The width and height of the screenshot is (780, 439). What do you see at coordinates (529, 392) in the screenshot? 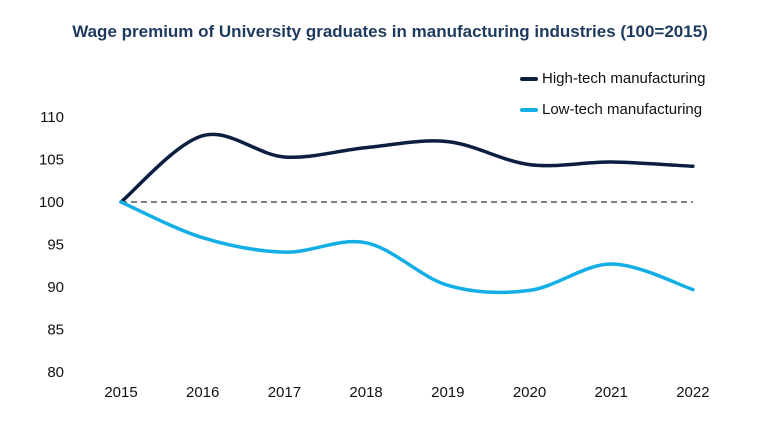
I see `x-tick-label: 2020` at bounding box center [529, 392].